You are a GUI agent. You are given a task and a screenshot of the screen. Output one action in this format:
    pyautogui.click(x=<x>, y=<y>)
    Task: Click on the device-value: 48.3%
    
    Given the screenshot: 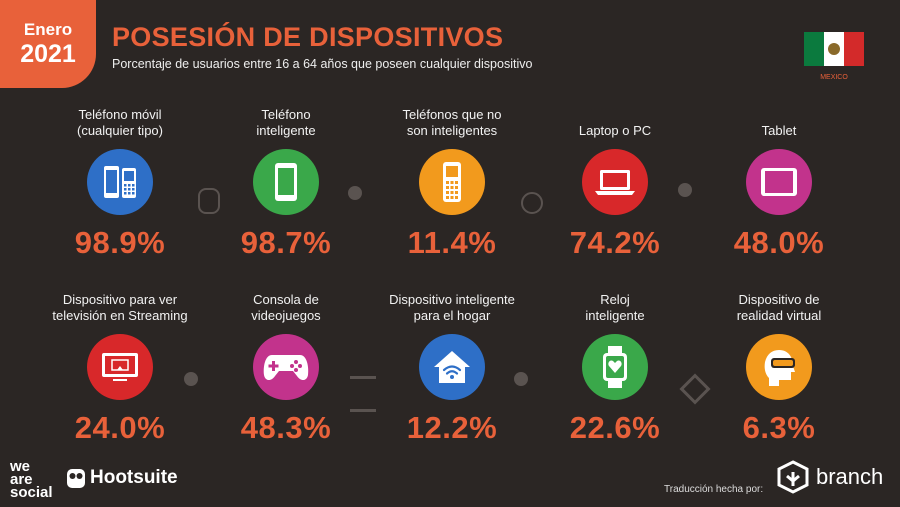 What is the action you would take?
    pyautogui.click(x=286, y=427)
    